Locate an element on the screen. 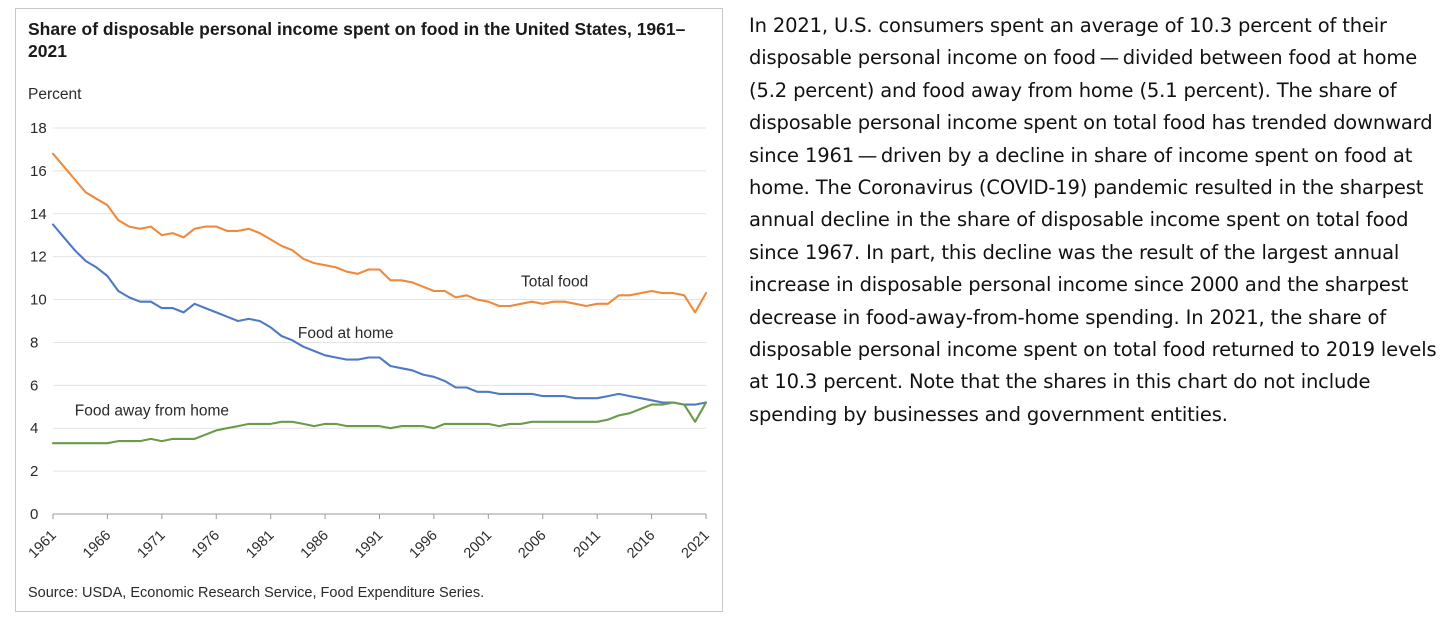 The height and width of the screenshot is (635, 1456). series-line-food-at-home is located at coordinates (379, 314).